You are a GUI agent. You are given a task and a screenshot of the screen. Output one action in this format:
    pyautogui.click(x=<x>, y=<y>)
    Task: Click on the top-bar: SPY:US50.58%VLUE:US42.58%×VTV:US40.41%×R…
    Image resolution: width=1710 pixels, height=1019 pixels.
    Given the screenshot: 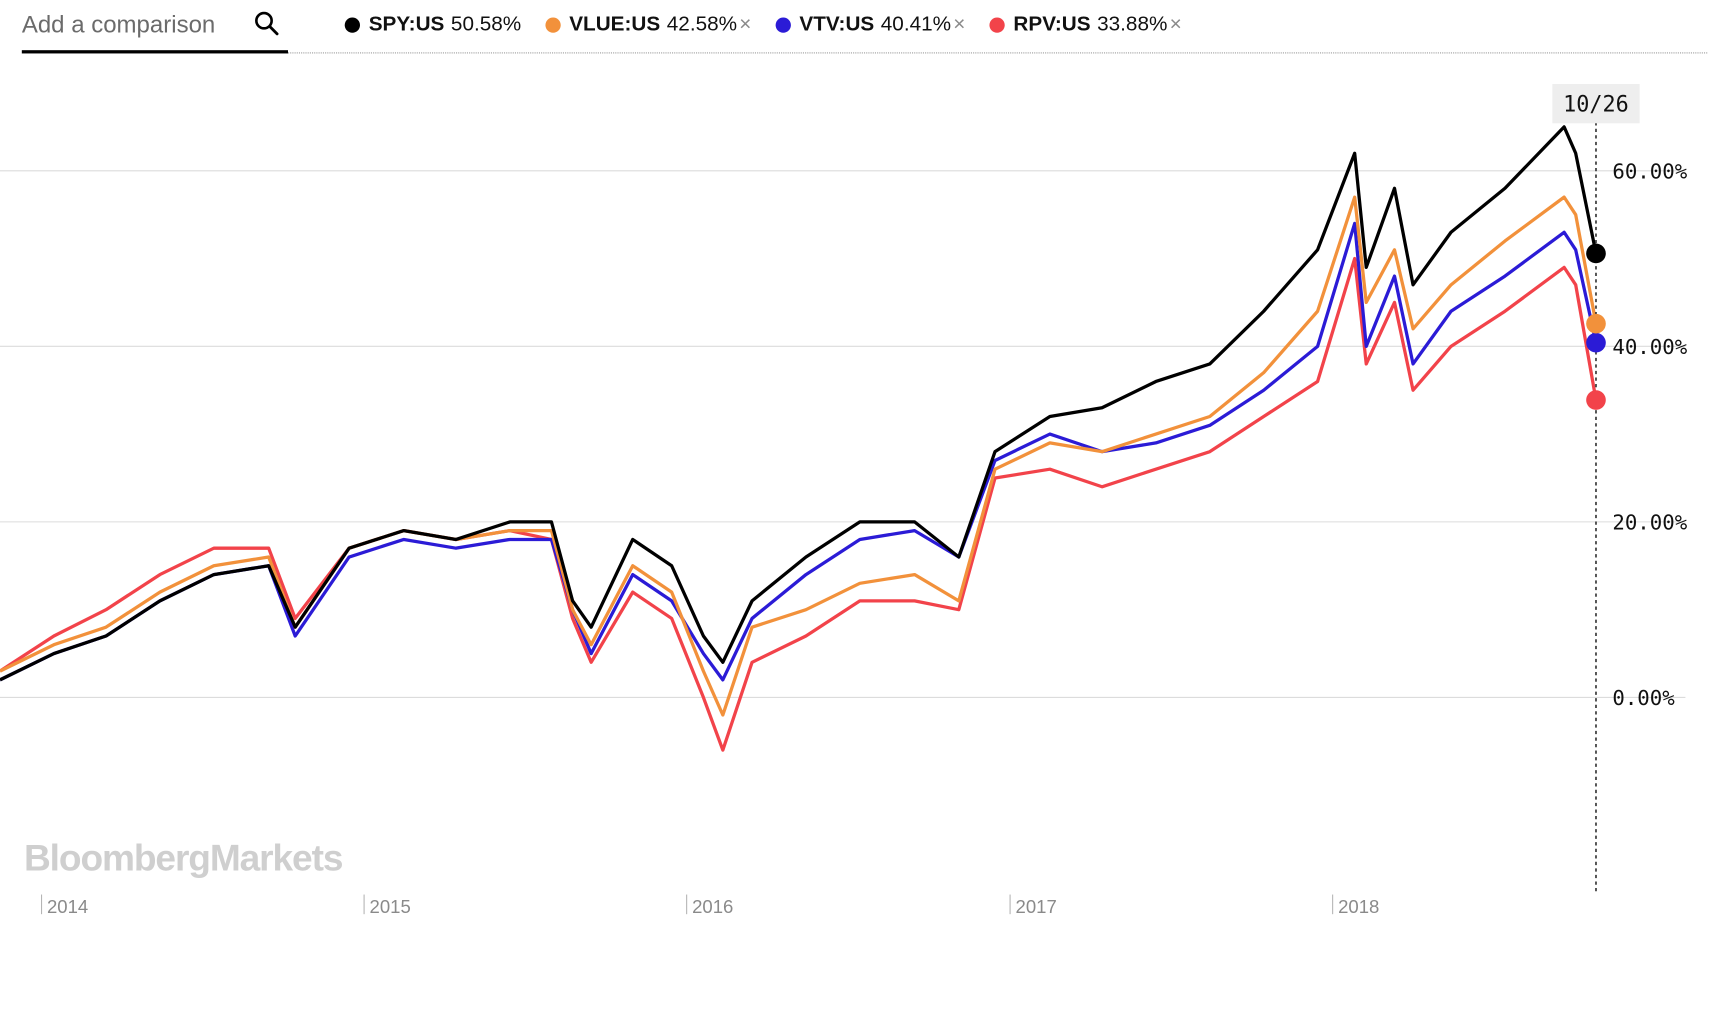 What is the action you would take?
    pyautogui.click(x=864, y=32)
    